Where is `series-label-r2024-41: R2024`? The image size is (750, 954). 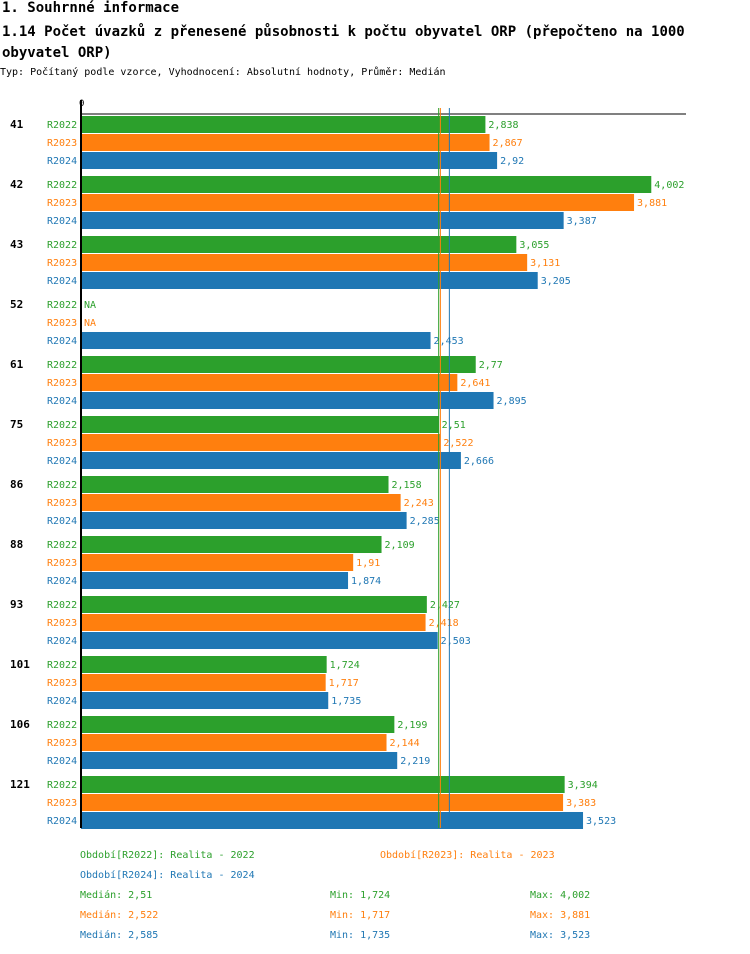
series-label-r2024-41: R2024 is located at coordinates (62, 161).